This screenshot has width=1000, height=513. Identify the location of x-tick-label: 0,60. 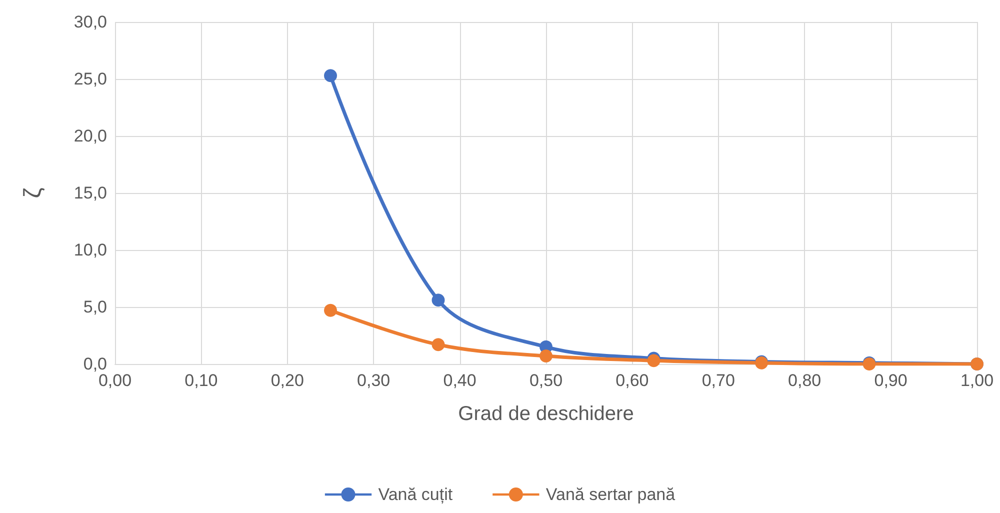
(632, 380).